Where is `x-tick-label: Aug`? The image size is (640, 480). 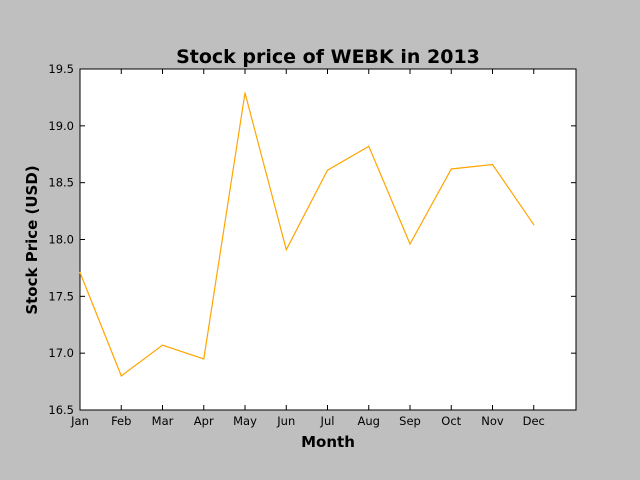
x-tick-label: Aug is located at coordinates (369, 421).